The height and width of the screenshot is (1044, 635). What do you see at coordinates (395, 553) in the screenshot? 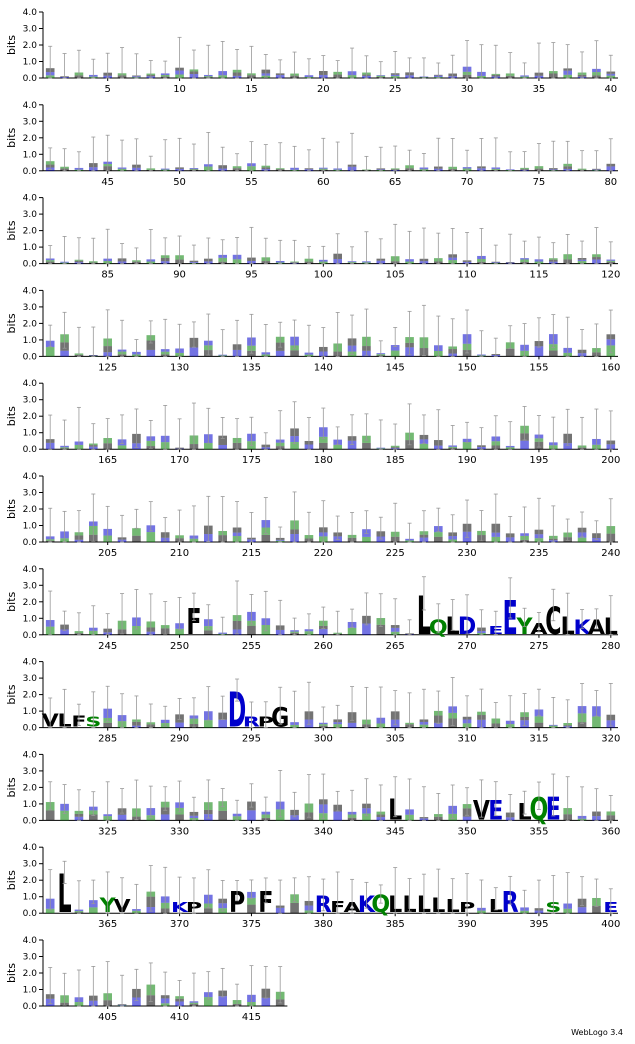
I see `x-tick-label: 225` at bounding box center [395, 553].